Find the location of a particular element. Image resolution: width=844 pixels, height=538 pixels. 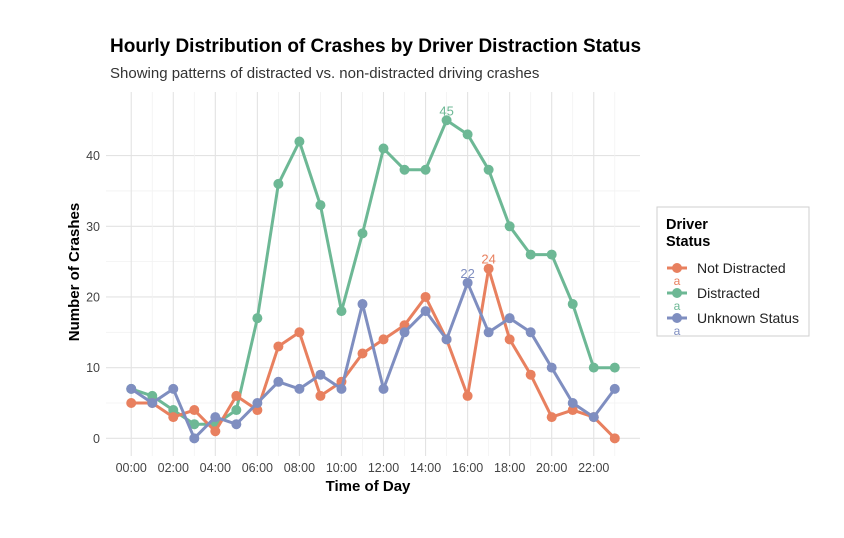

x-tick-label: 14:00 is located at coordinates (425, 468).